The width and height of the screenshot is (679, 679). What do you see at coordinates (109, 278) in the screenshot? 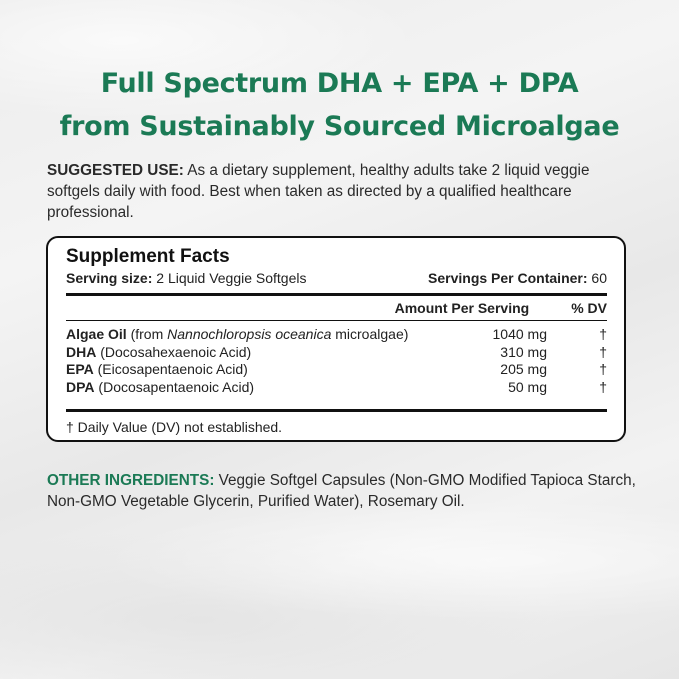
I see `serving-size-label: Serving size:` at bounding box center [109, 278].